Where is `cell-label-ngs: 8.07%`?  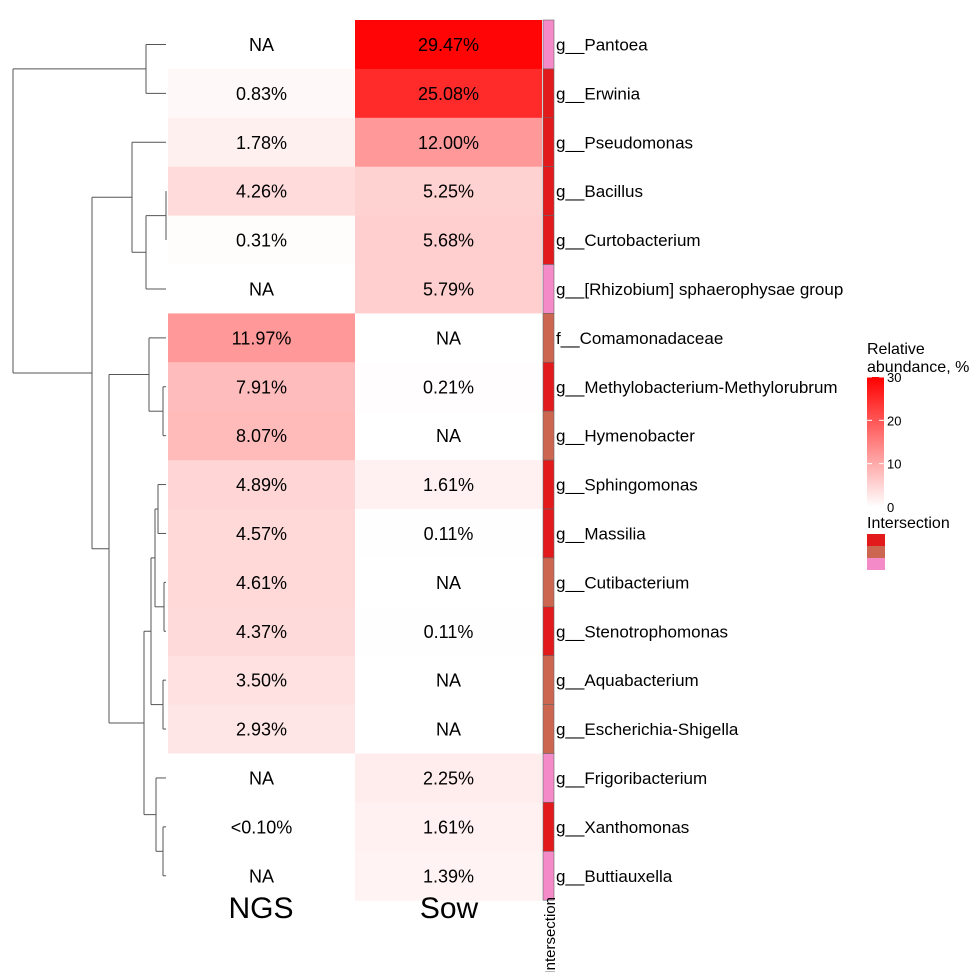 cell-label-ngs: 8.07% is located at coordinates (261, 436).